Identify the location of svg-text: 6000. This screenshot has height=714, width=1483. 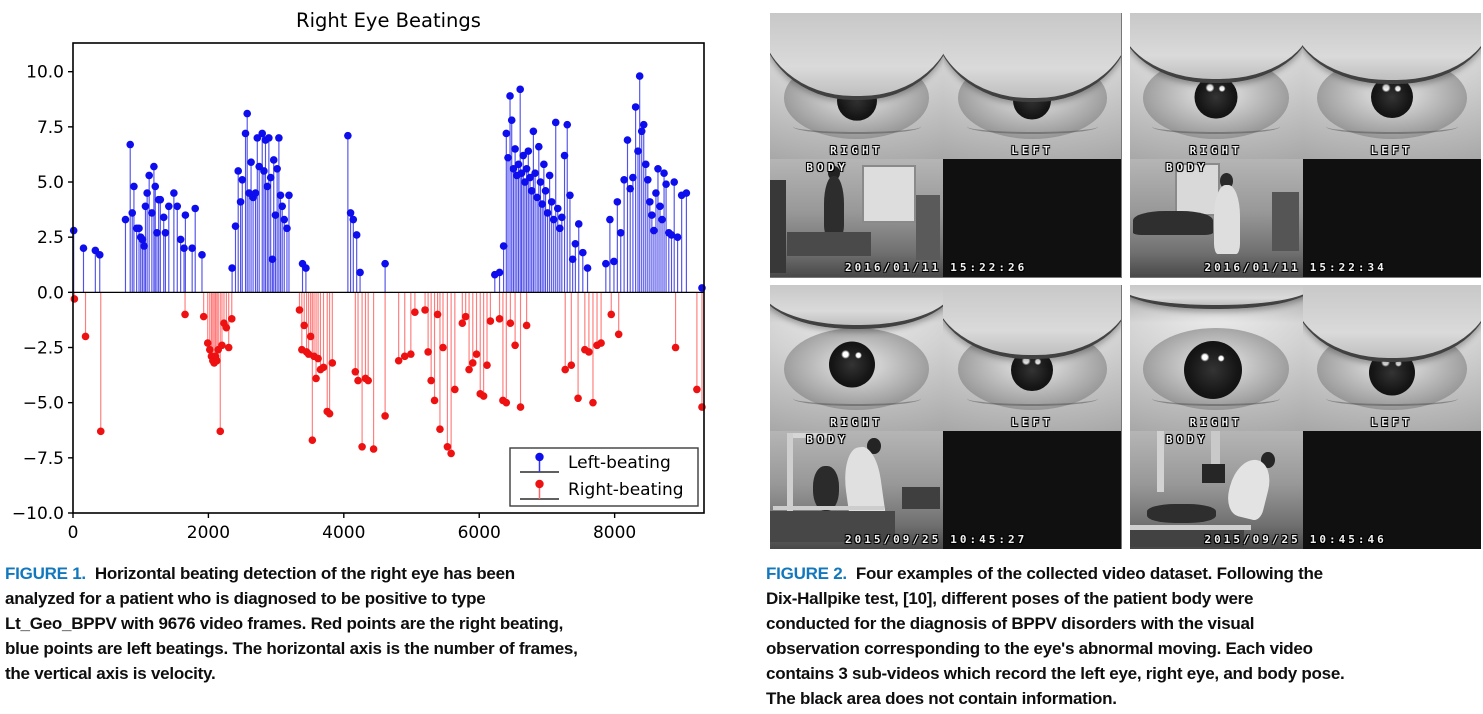
(479, 533).